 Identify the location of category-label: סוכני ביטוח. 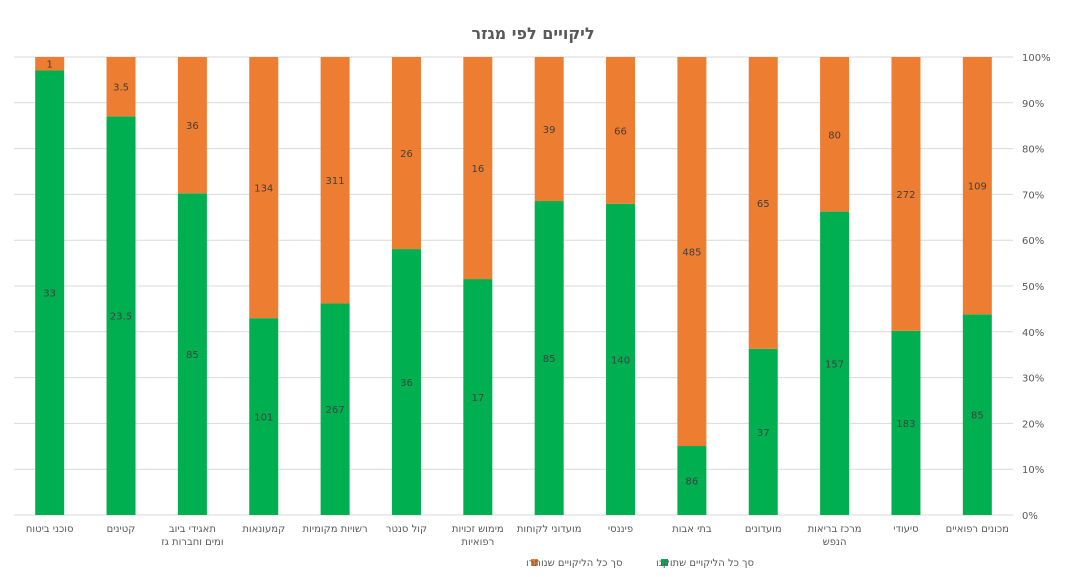
(50, 529).